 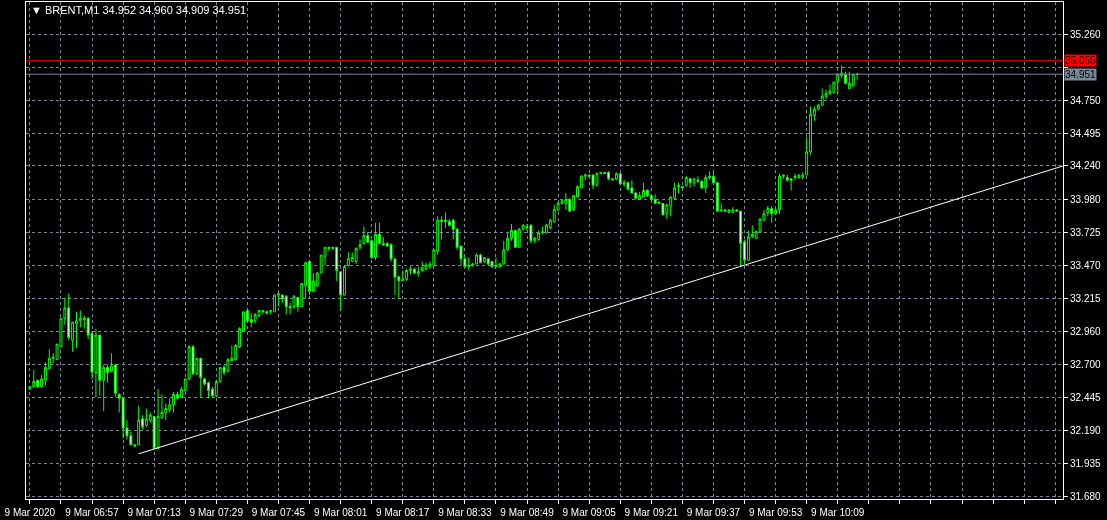 What do you see at coordinates (403, 512) in the screenshot?
I see `x-tick-label: 9 Mar 08:17` at bounding box center [403, 512].